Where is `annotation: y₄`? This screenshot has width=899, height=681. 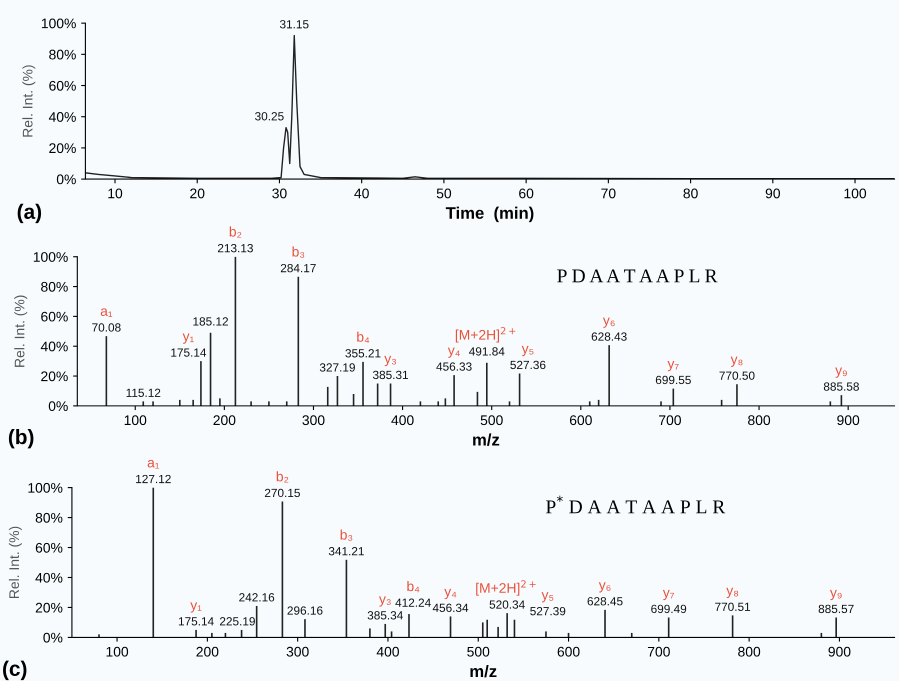
annotation: y₄ is located at coordinates (454, 353).